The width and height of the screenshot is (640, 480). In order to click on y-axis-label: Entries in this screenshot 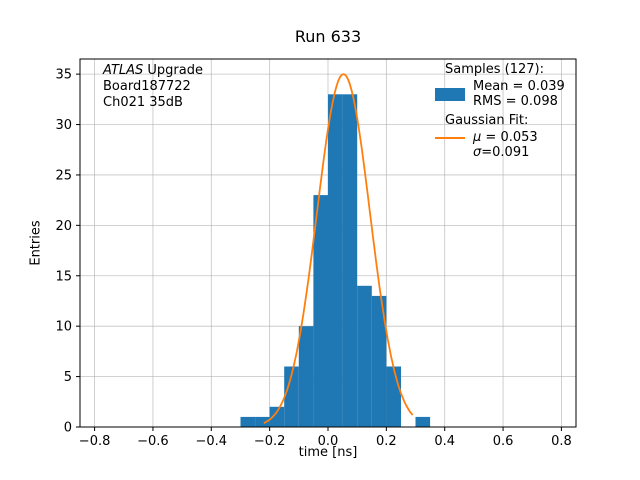, I will do `click(36, 243)`.